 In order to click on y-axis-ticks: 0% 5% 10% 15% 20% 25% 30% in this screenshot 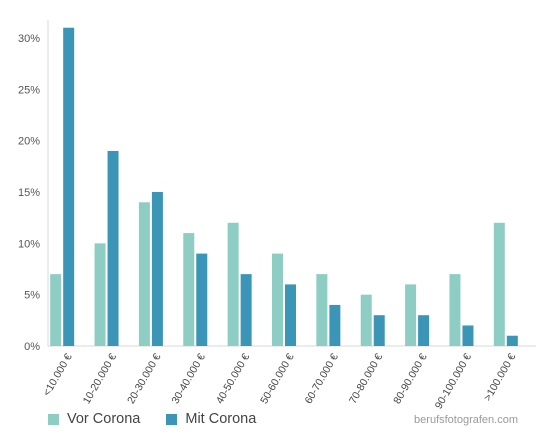, I will do `click(29, 193)`.